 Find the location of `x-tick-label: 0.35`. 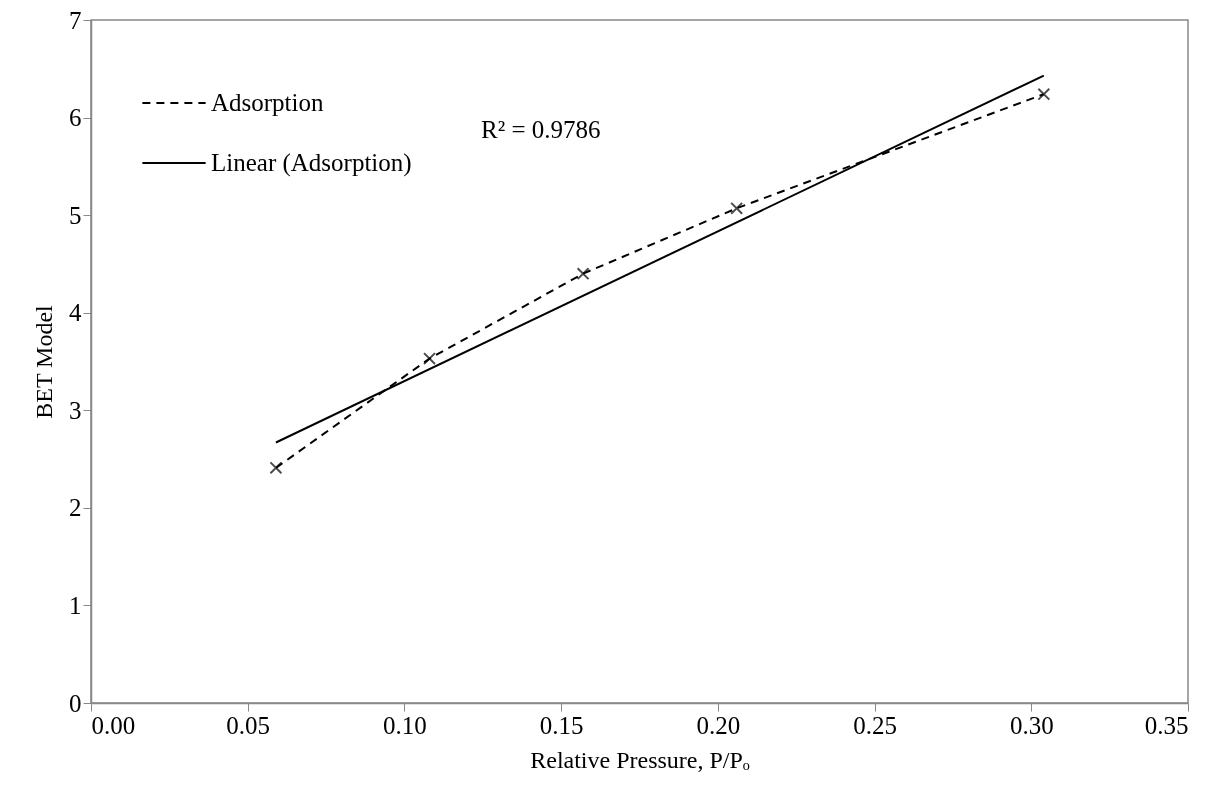

x-tick-label: 0.35 is located at coordinates (1166, 725).